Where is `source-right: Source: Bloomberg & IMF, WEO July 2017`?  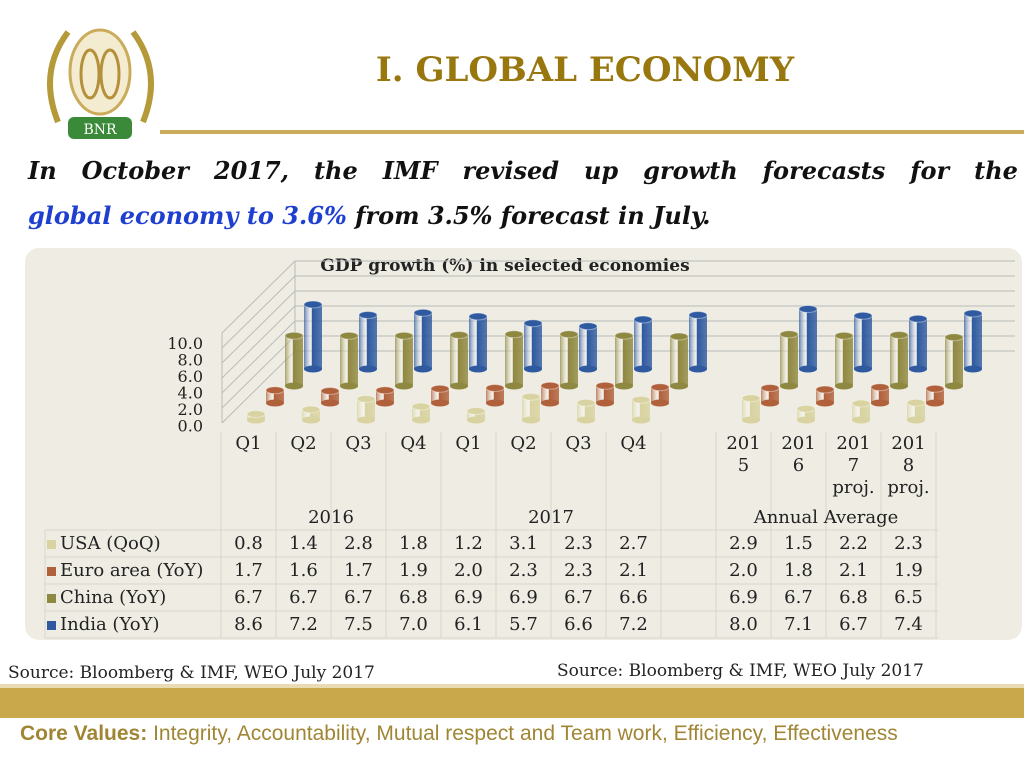
source-right: Source: Bloomberg & IMF, WEO July 2017 is located at coordinates (740, 671).